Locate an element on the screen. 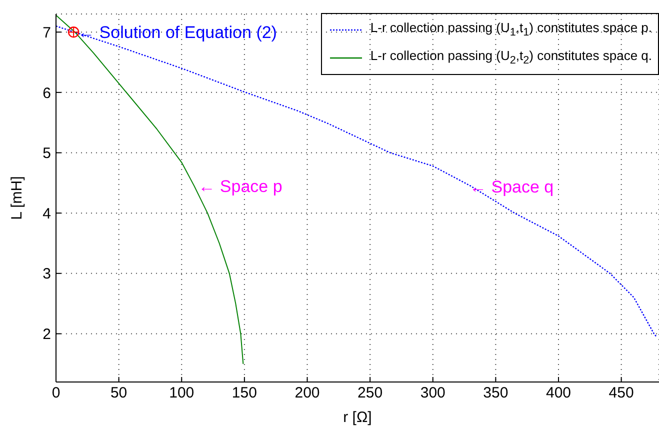 The width and height of the screenshot is (659, 443). x-tick-label: 0 is located at coordinates (56, 393).